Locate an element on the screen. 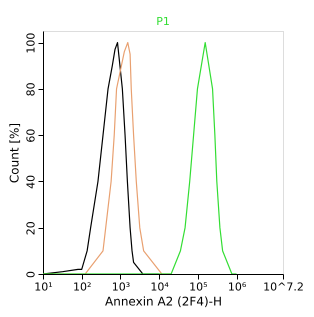 This screenshot has width=314, height=317. y-tick-label: 60 is located at coordinates (31, 135).